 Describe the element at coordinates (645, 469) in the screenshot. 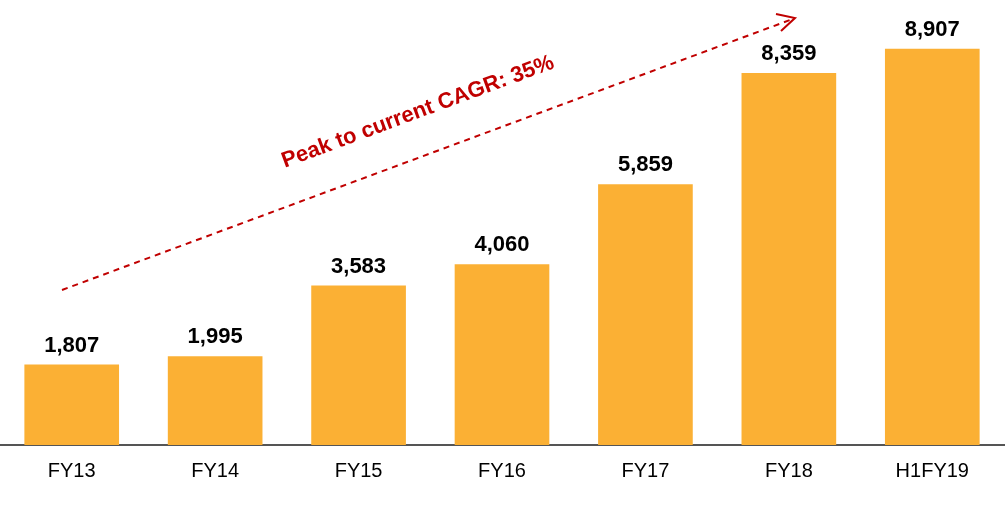

I see `x-tick-label: FY17` at that location.